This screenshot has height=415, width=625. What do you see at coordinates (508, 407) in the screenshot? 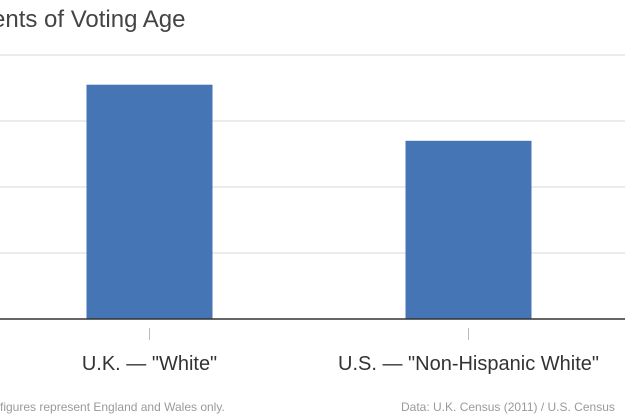
I see `source-note: Data: U.K. Census (2011) / U.S. Census` at bounding box center [508, 407].